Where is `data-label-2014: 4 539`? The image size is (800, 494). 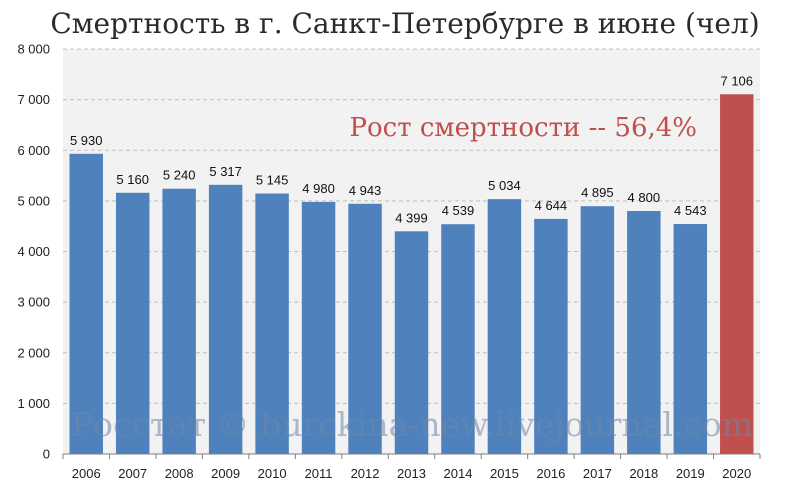
data-label-2014: 4 539 is located at coordinates (458, 210).